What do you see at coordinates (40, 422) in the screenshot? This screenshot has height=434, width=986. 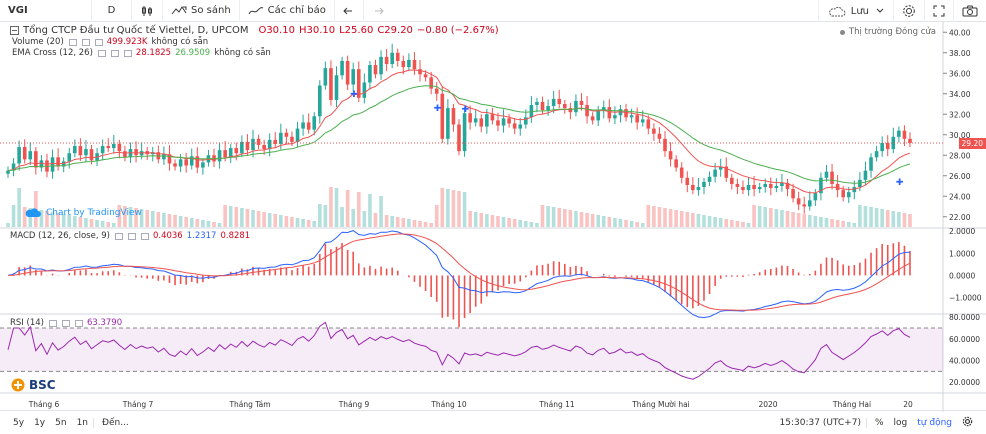 I see `range-1y: 1y` at bounding box center [40, 422].